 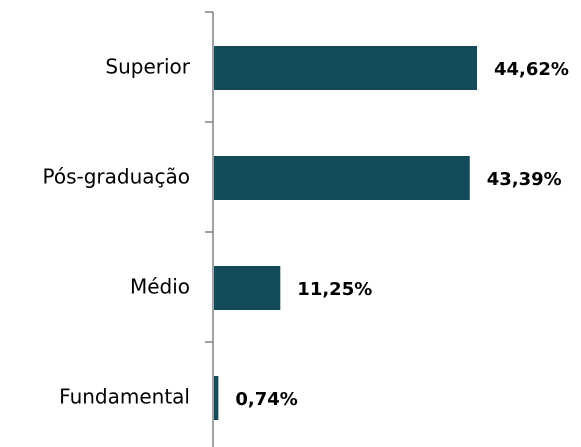 What do you see at coordinates (334, 289) in the screenshot?
I see `value-label: 11,25%` at bounding box center [334, 289].